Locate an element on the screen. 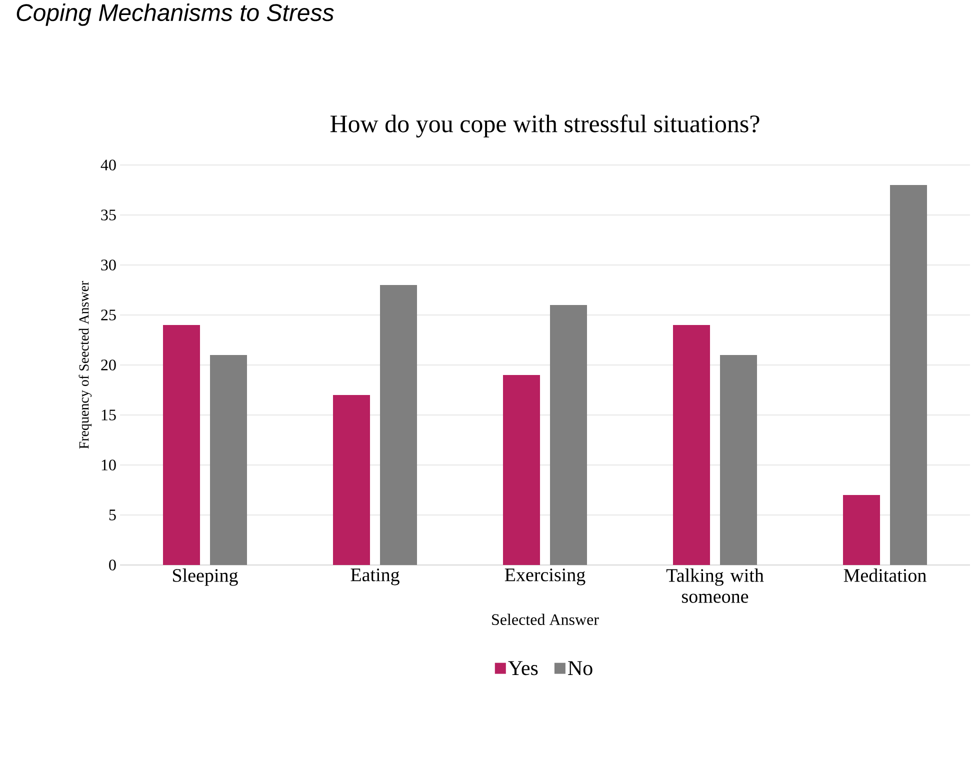 The image size is (980, 761). x-tick-label: Meditation is located at coordinates (885, 575).